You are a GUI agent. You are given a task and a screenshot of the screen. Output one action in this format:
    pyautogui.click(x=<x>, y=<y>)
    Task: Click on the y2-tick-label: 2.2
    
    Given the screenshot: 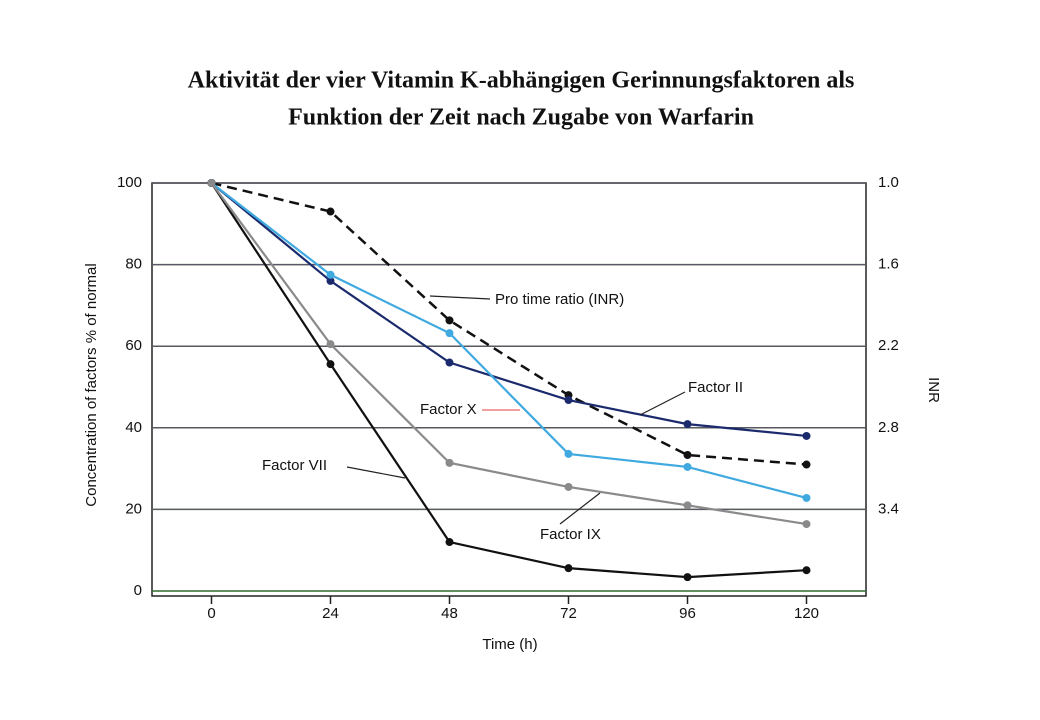 What is the action you would take?
    pyautogui.click(x=888, y=345)
    